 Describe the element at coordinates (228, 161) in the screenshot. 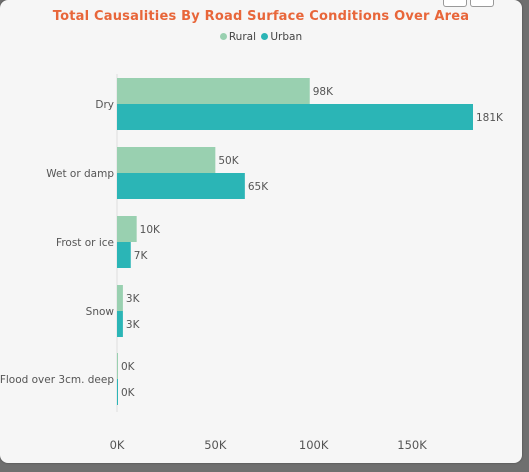

I see `data-label-rural: 50K` at that location.